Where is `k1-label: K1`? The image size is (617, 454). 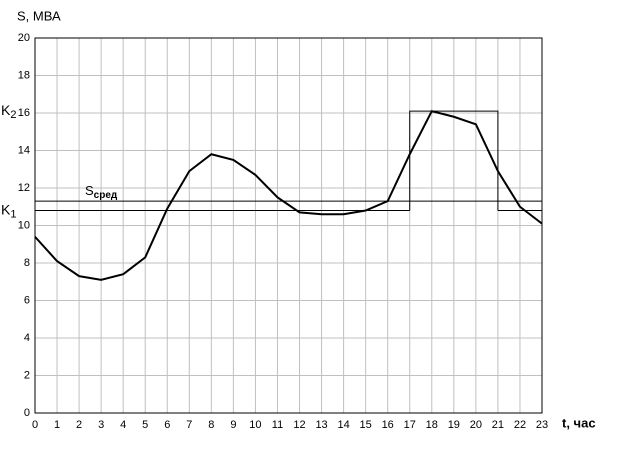 k1-label: K1 is located at coordinates (8, 210).